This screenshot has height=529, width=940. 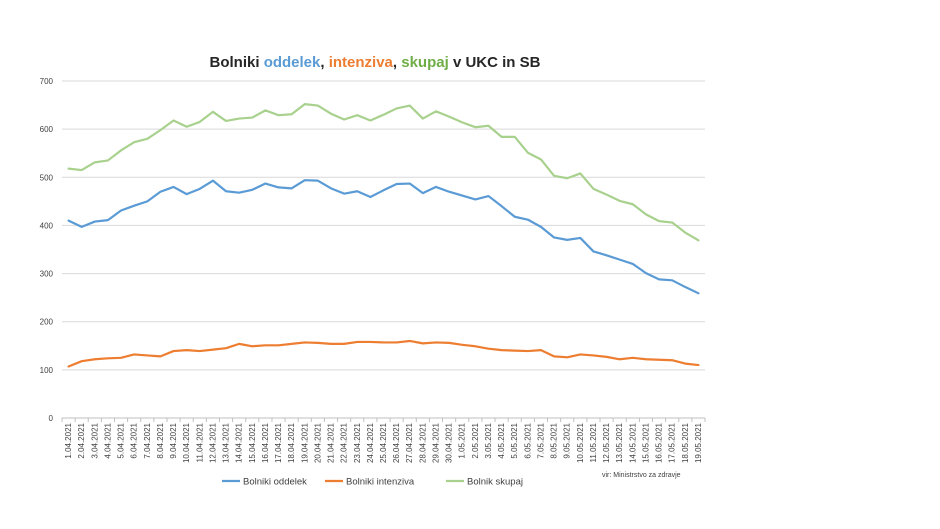 I want to click on y-tick-label: 600, so click(x=47, y=129).